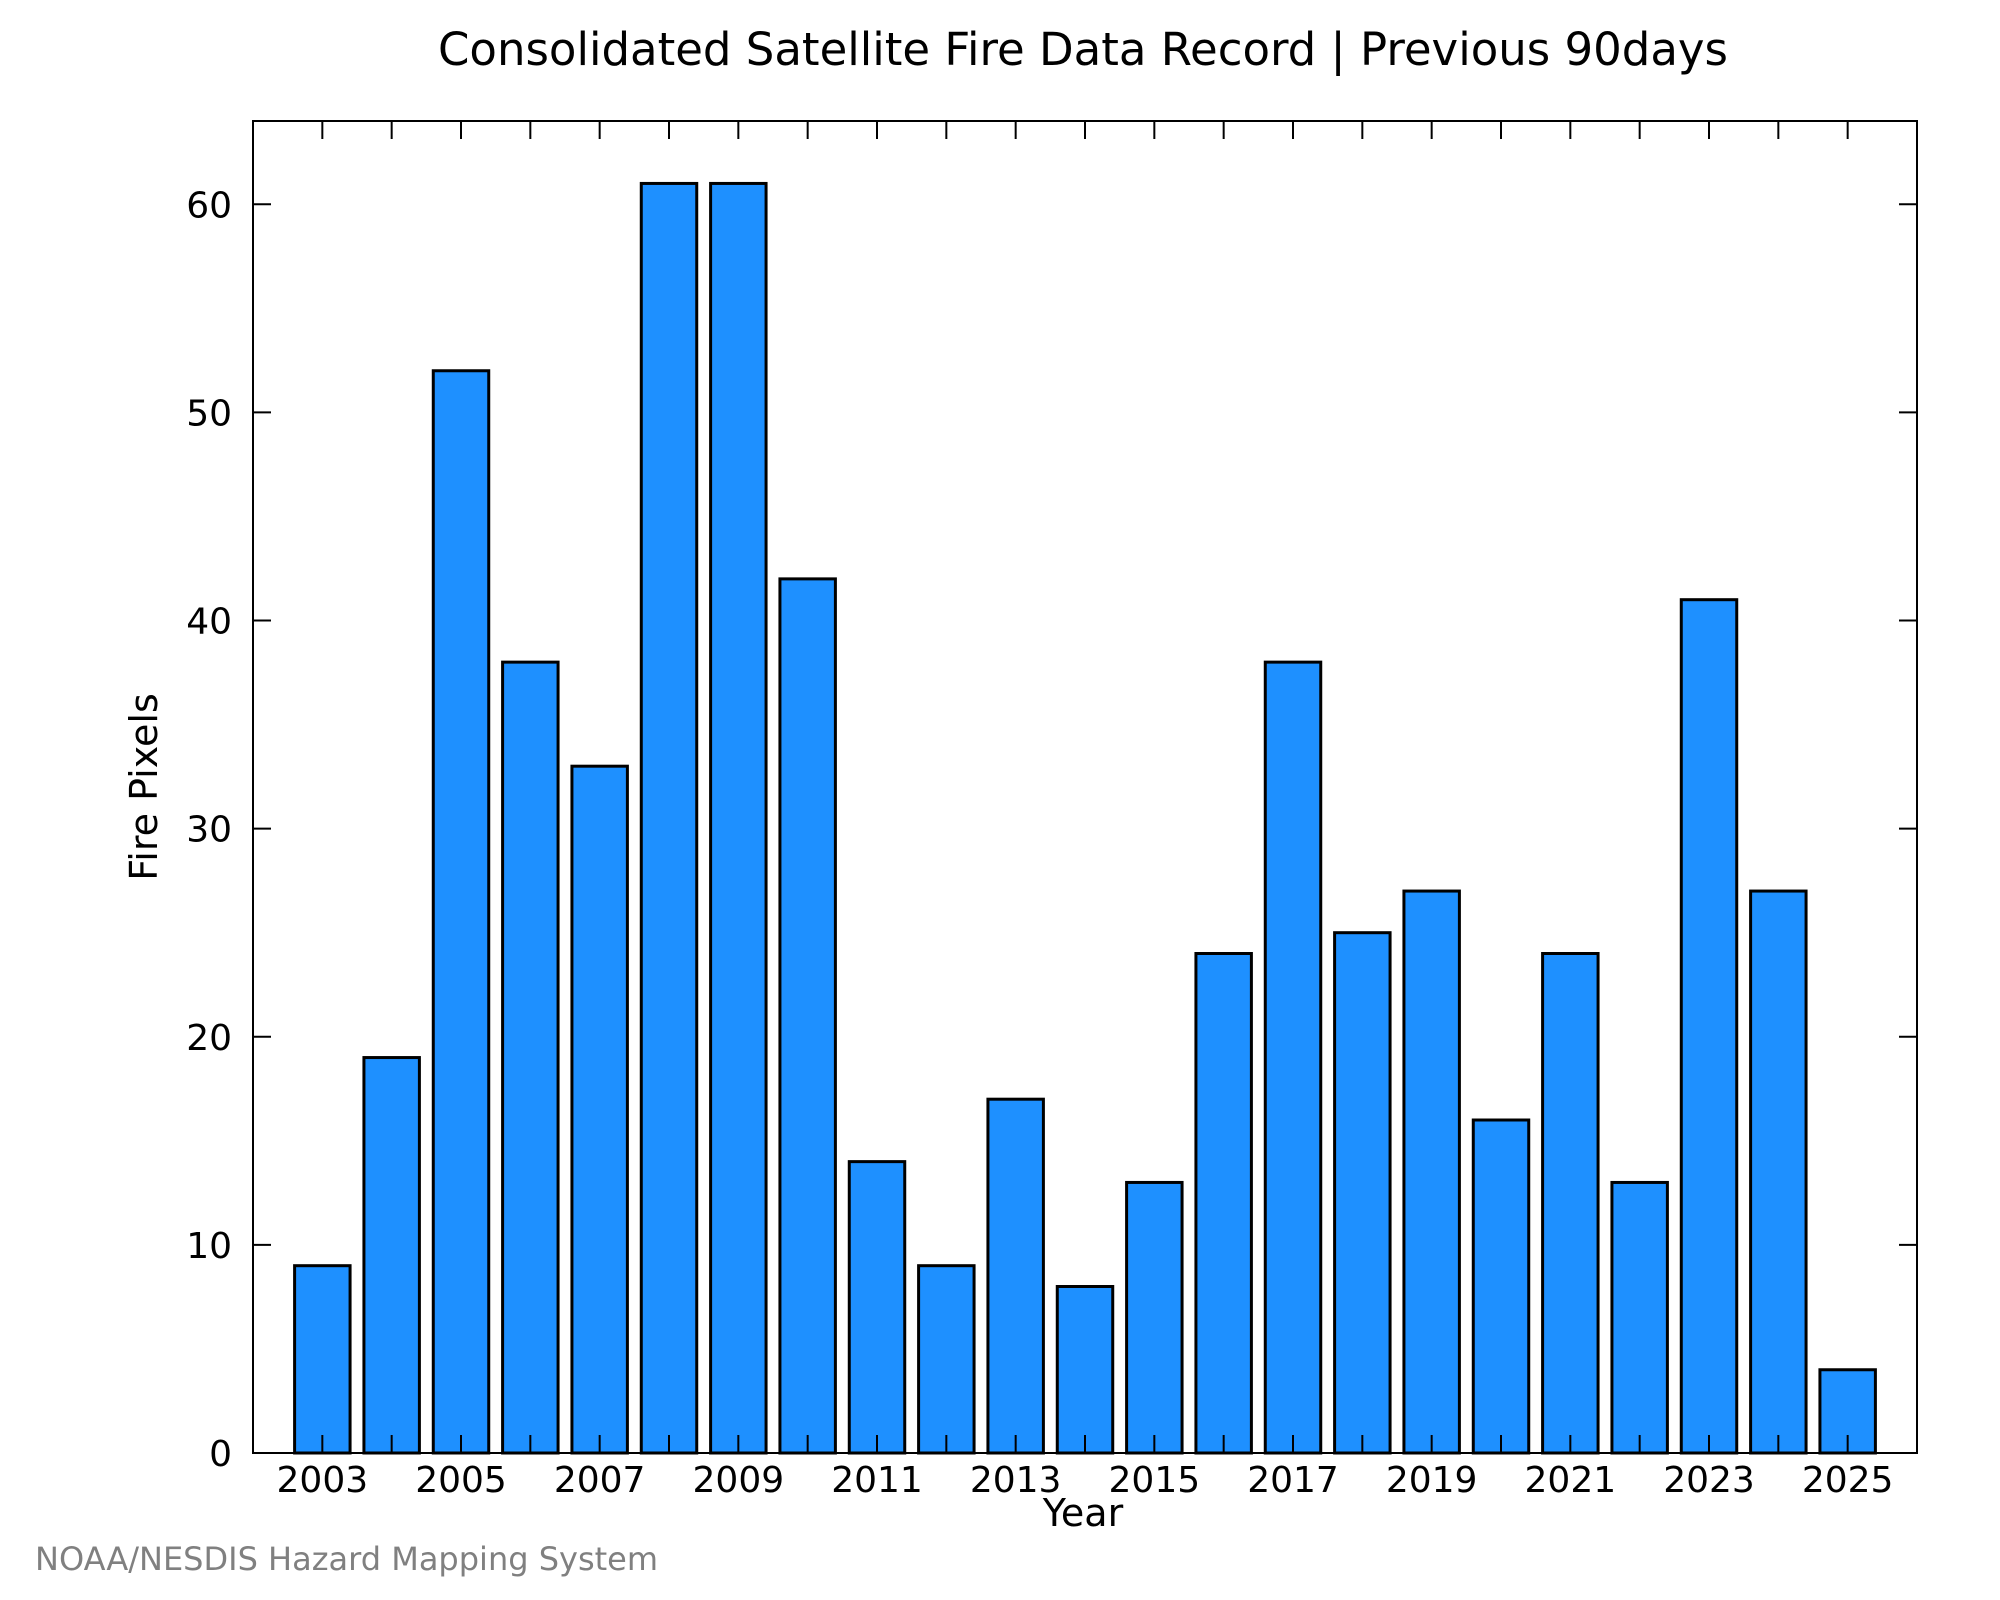 The height and width of the screenshot is (1600, 2000). Describe the element at coordinates (1639, 1317) in the screenshot. I see `bar-2022` at that location.